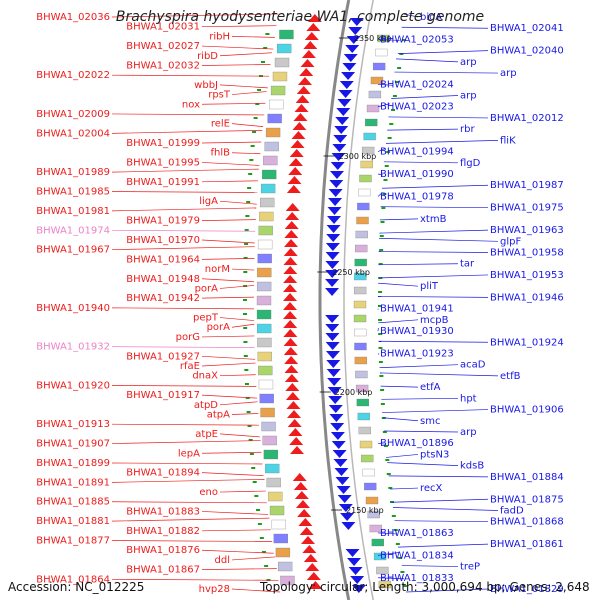 This screenshot has height=600, width=600. Describe the element at coordinates (73, 424) in the screenshot. I see `gene-label-forward: BHWA1_01913` at that location.